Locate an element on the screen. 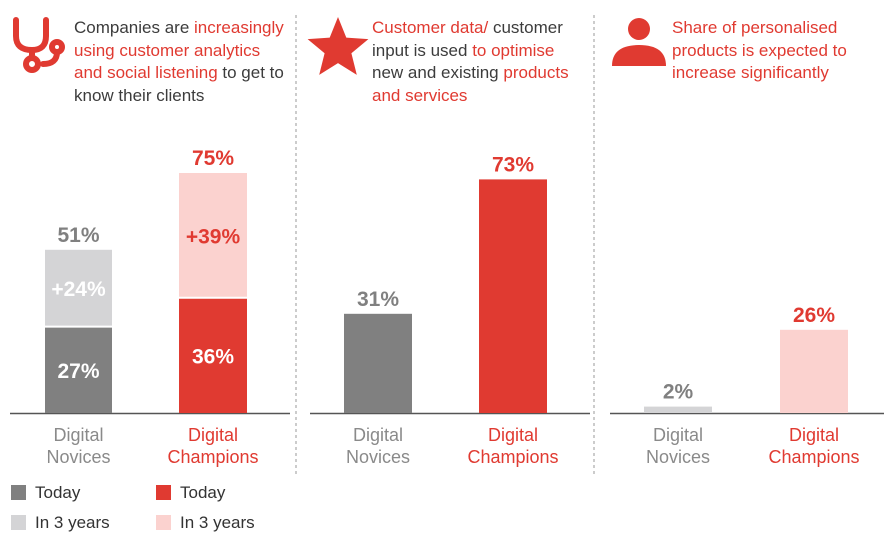  heading-run: customer input is used is located at coordinates (467, 39).